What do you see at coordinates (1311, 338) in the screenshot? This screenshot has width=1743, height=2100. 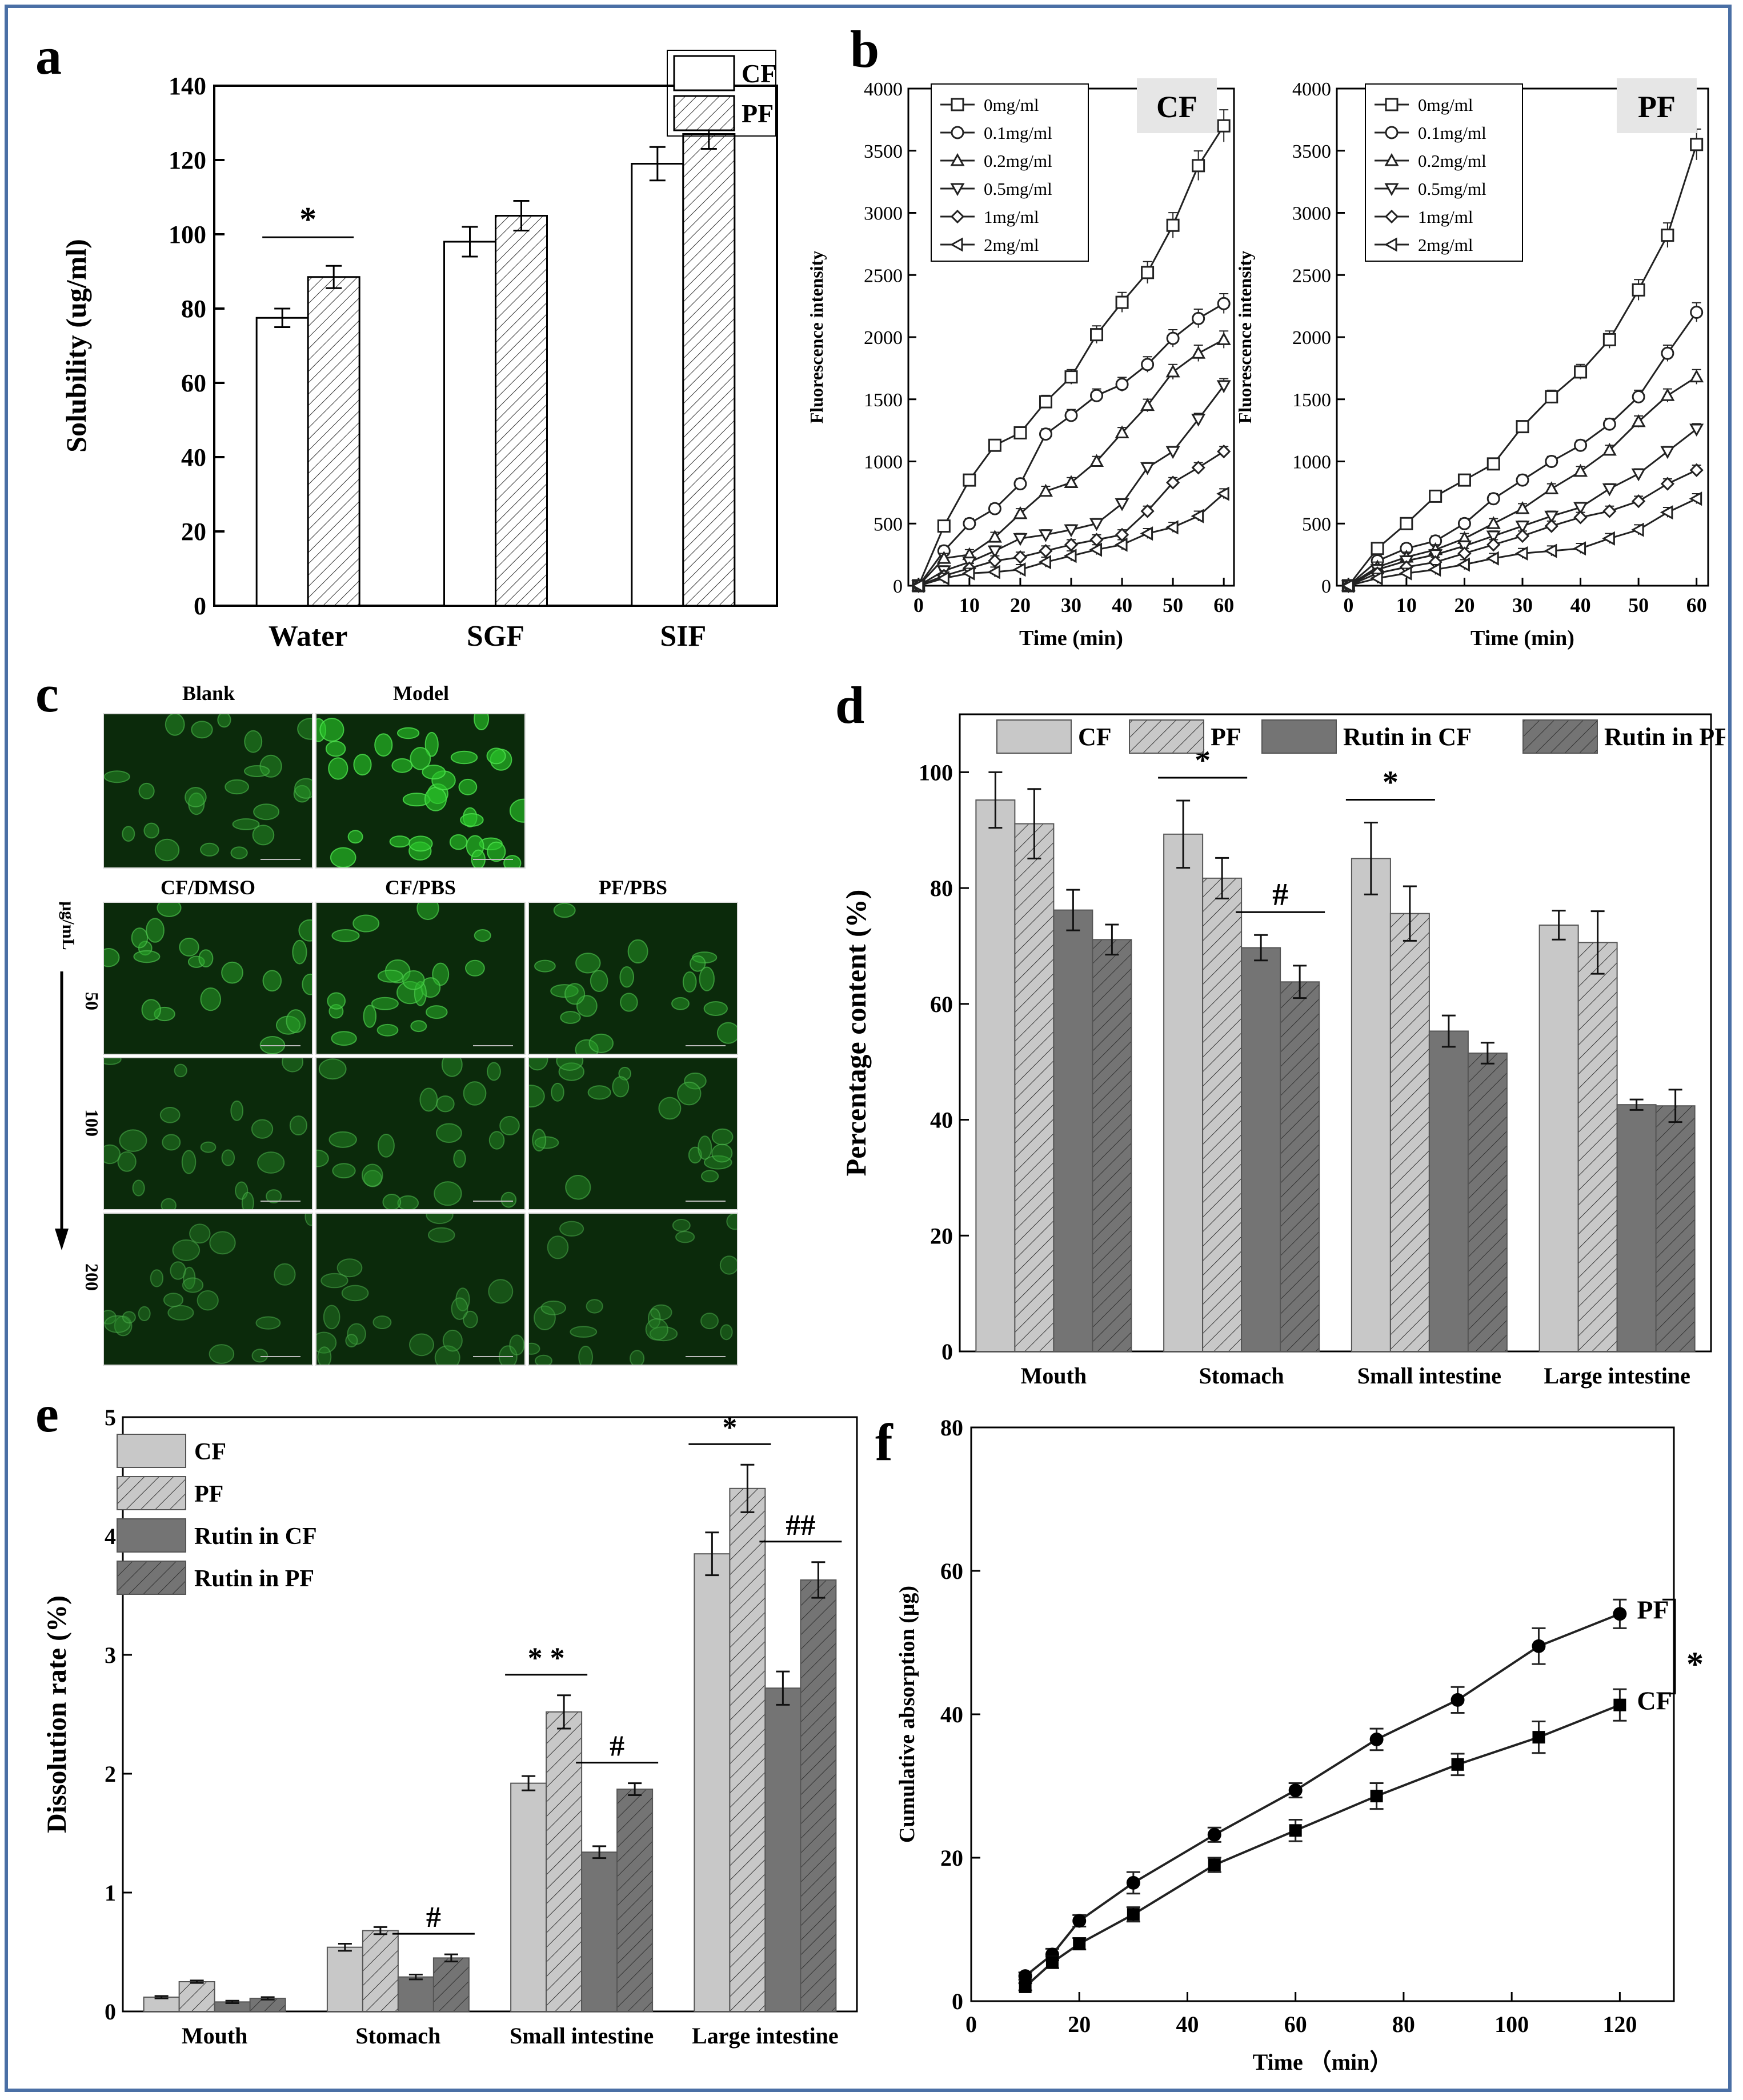 I see `y-tick-label: 2000` at bounding box center [1311, 338].